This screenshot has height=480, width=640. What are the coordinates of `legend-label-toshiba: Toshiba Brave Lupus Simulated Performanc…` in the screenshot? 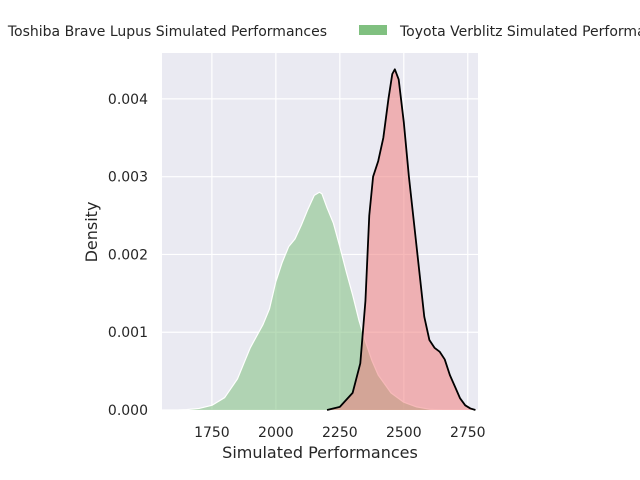 It's located at (167, 32).